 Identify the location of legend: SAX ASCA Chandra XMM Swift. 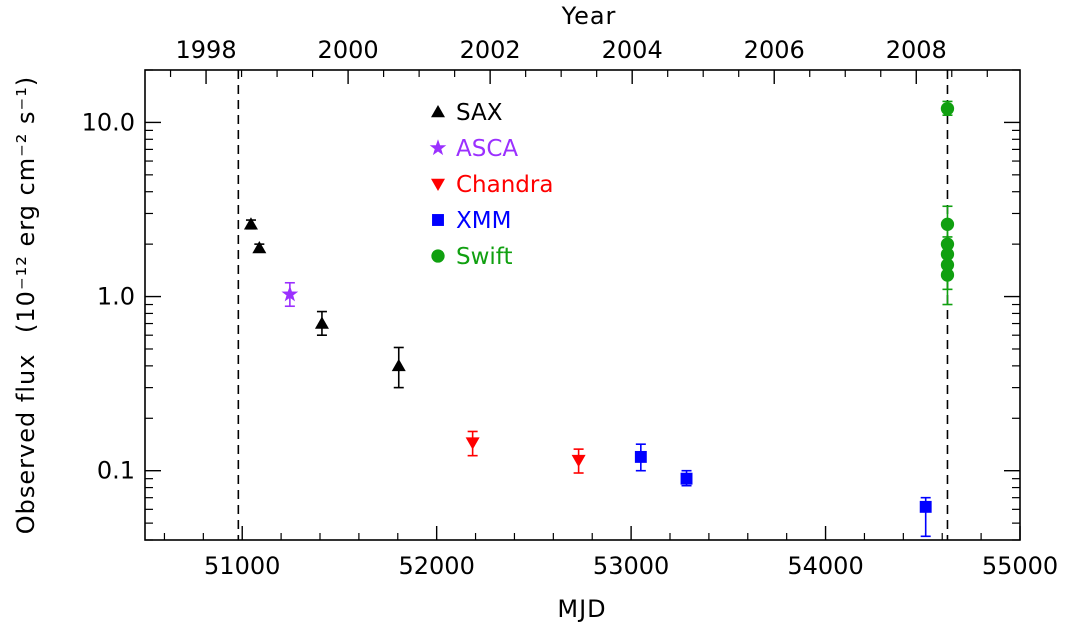
(491, 185).